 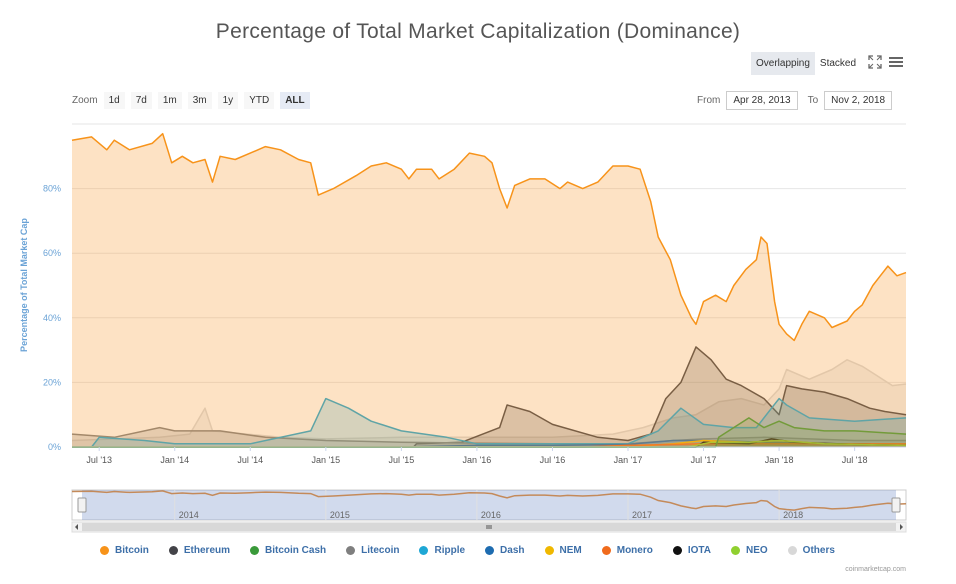 What do you see at coordinates (450, 550) in the screenshot?
I see `legend-label: Ripple` at bounding box center [450, 550].